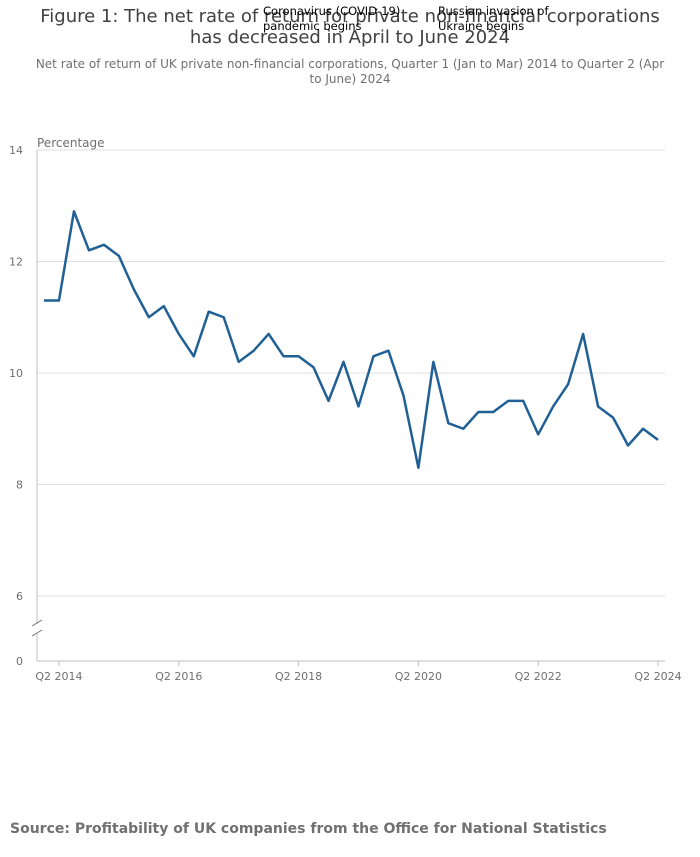  Describe the element at coordinates (16, 373) in the screenshot. I see `y-tick-label: 10` at that location.